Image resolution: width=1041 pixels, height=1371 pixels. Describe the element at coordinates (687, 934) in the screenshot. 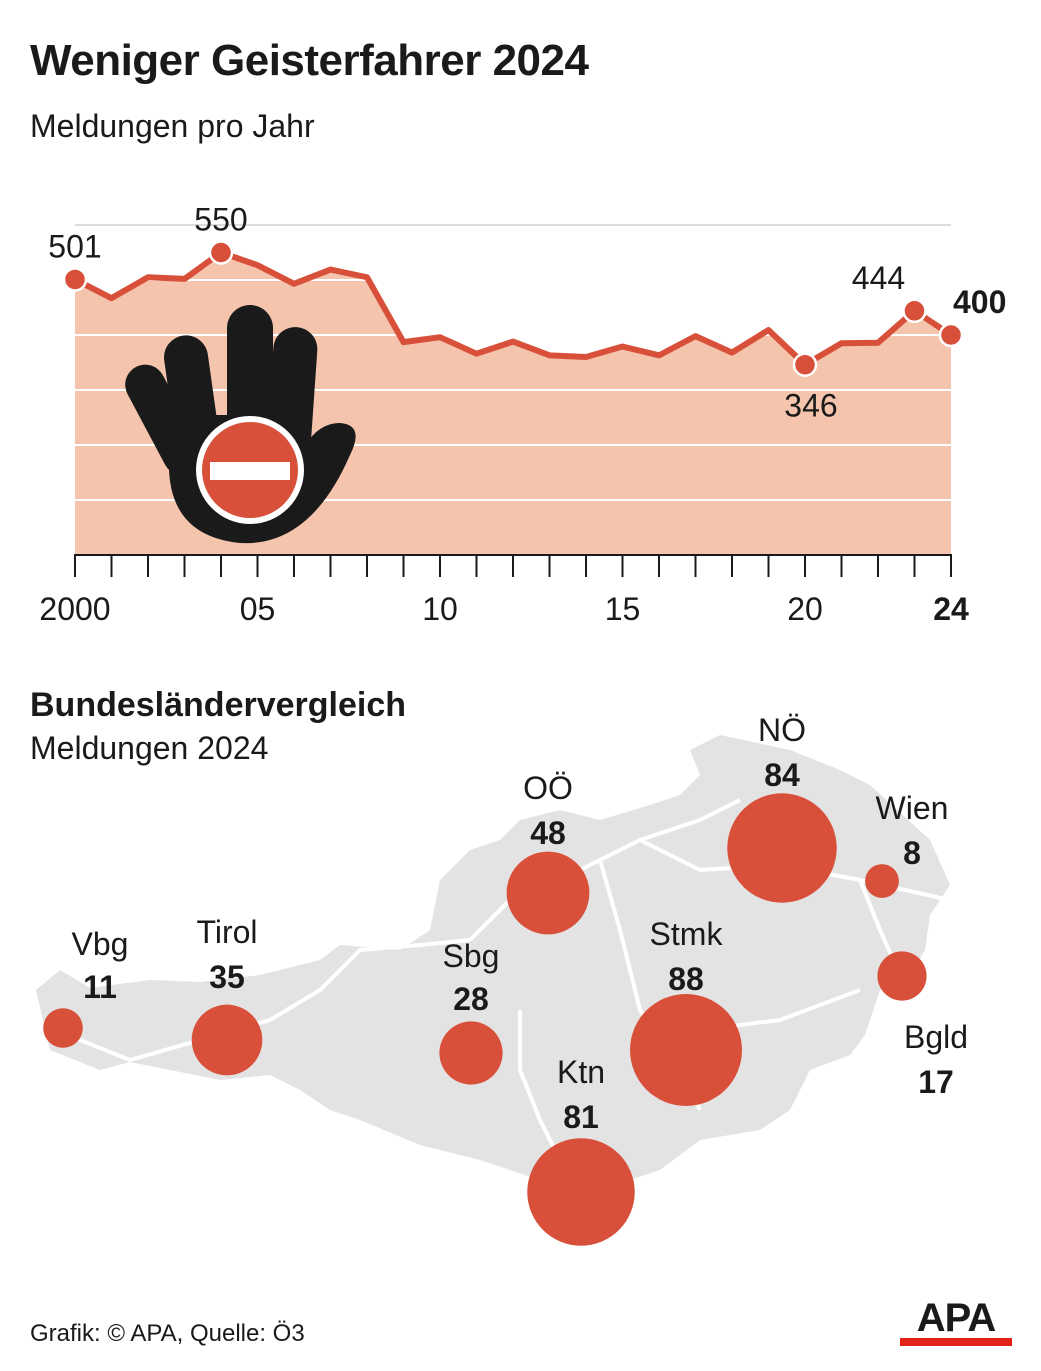

I see `region-label: Stmk` at that location.